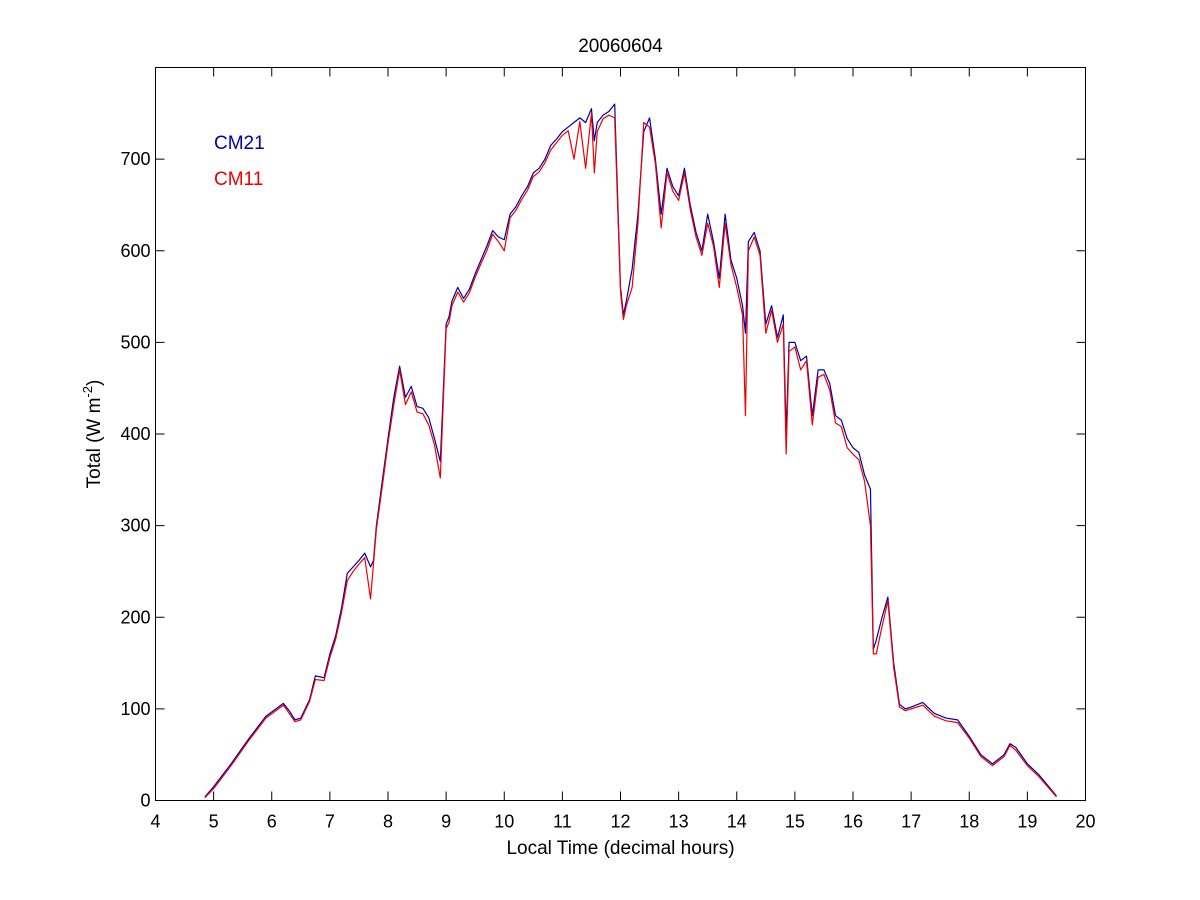  What do you see at coordinates (94, 443) in the screenshot?
I see `y-axis-label-main: Total (W m` at bounding box center [94, 443].